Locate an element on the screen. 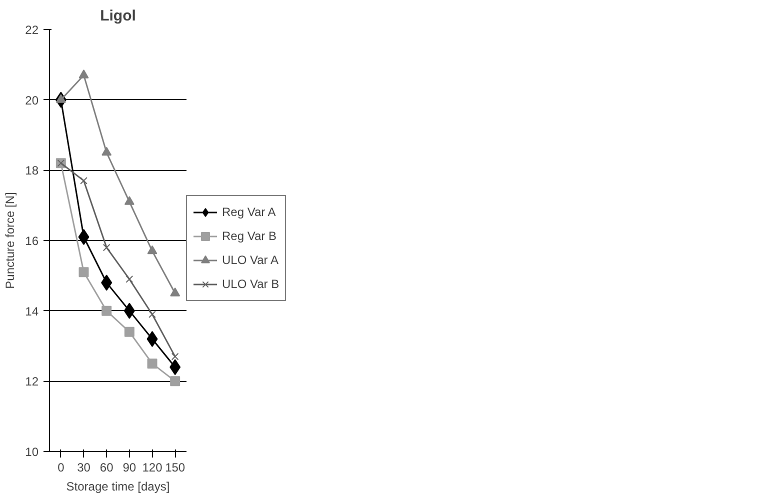 Image resolution: width=776 pixels, height=502 pixels. y-tick-label: 22 is located at coordinates (32, 30).